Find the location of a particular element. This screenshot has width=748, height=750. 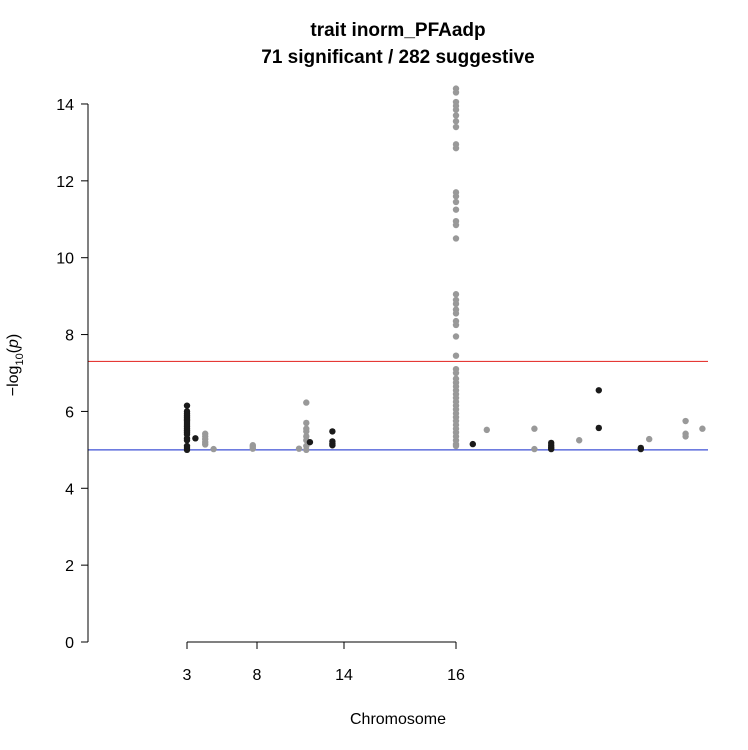

x-axis-label: Chromosome is located at coordinates (398, 719).